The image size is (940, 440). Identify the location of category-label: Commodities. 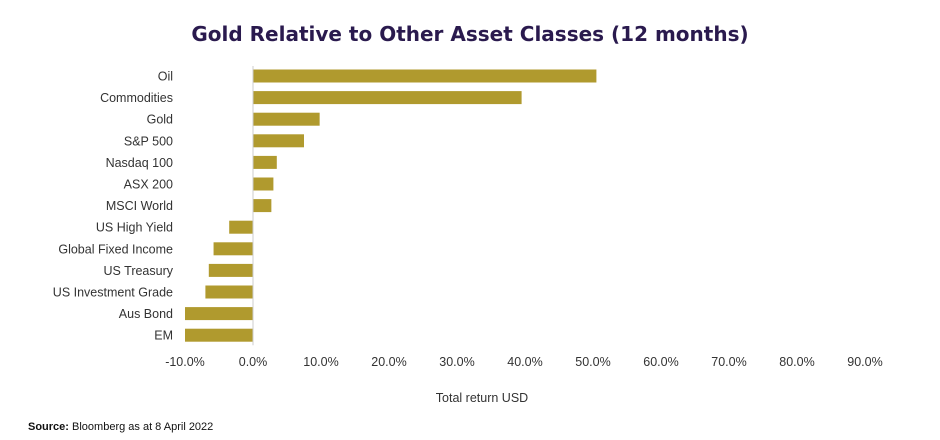
(136, 98).